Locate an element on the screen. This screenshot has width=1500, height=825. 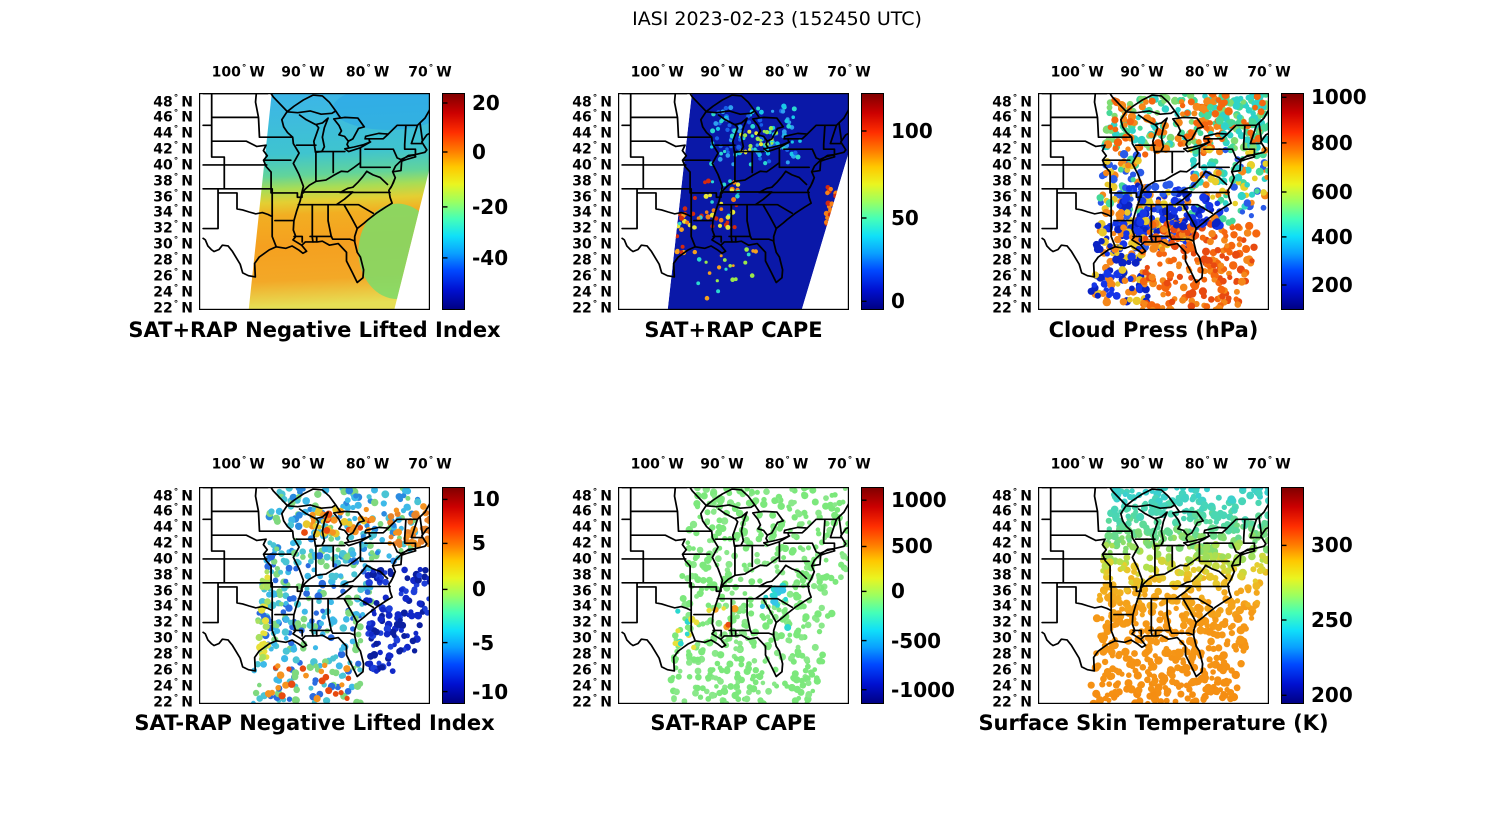
colorbar-tick-label: 100 is located at coordinates (912, 130).